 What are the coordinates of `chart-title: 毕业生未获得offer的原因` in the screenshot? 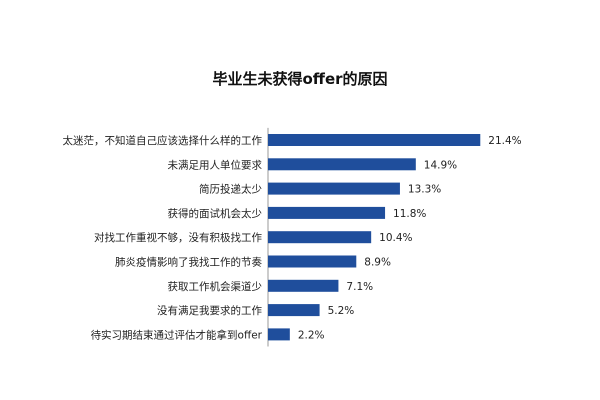 It's located at (300, 79).